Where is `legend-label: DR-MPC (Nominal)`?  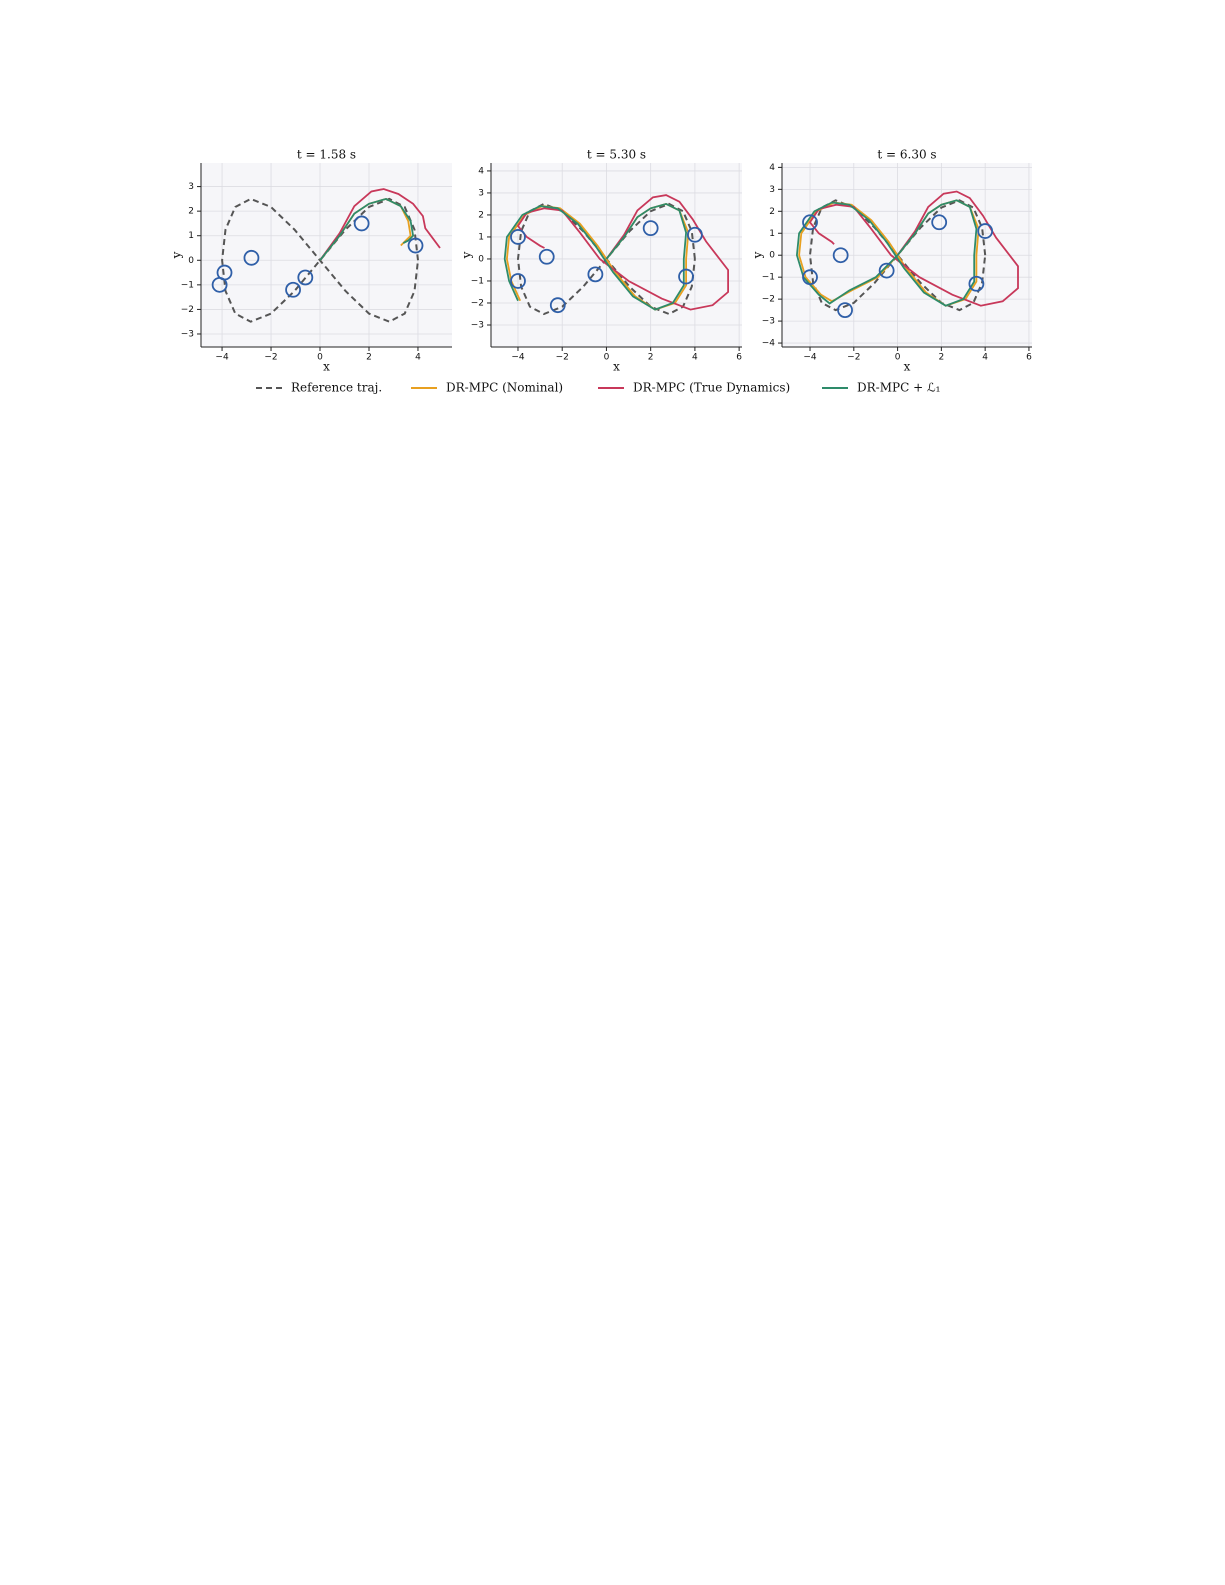 legend-label: DR-MPC (Nominal) is located at coordinates (504, 388).